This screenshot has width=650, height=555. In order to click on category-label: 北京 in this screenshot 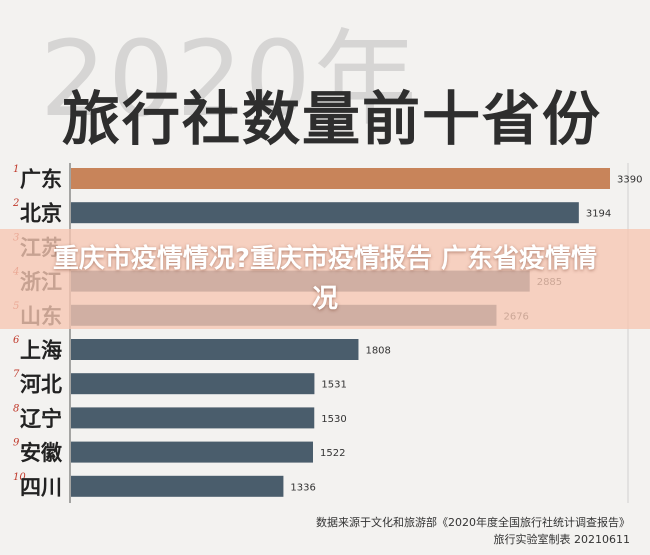, I will do `click(41, 214)`.